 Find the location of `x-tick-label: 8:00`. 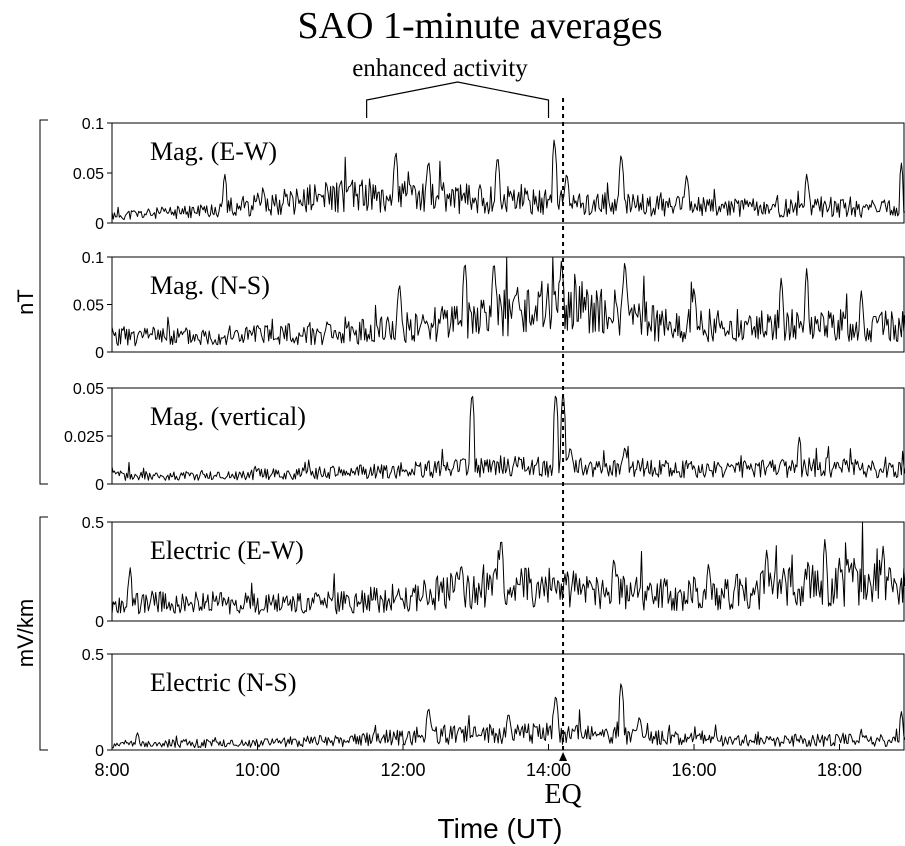

x-tick-label: 8:00 is located at coordinates (111, 770).